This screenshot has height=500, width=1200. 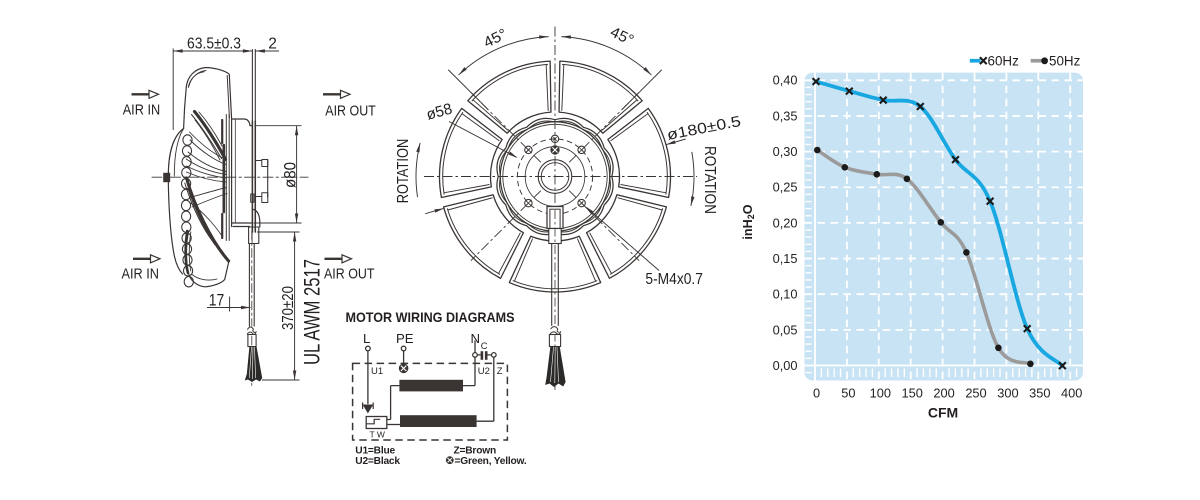 I want to click on svg-text: 50, so click(x=848, y=393).